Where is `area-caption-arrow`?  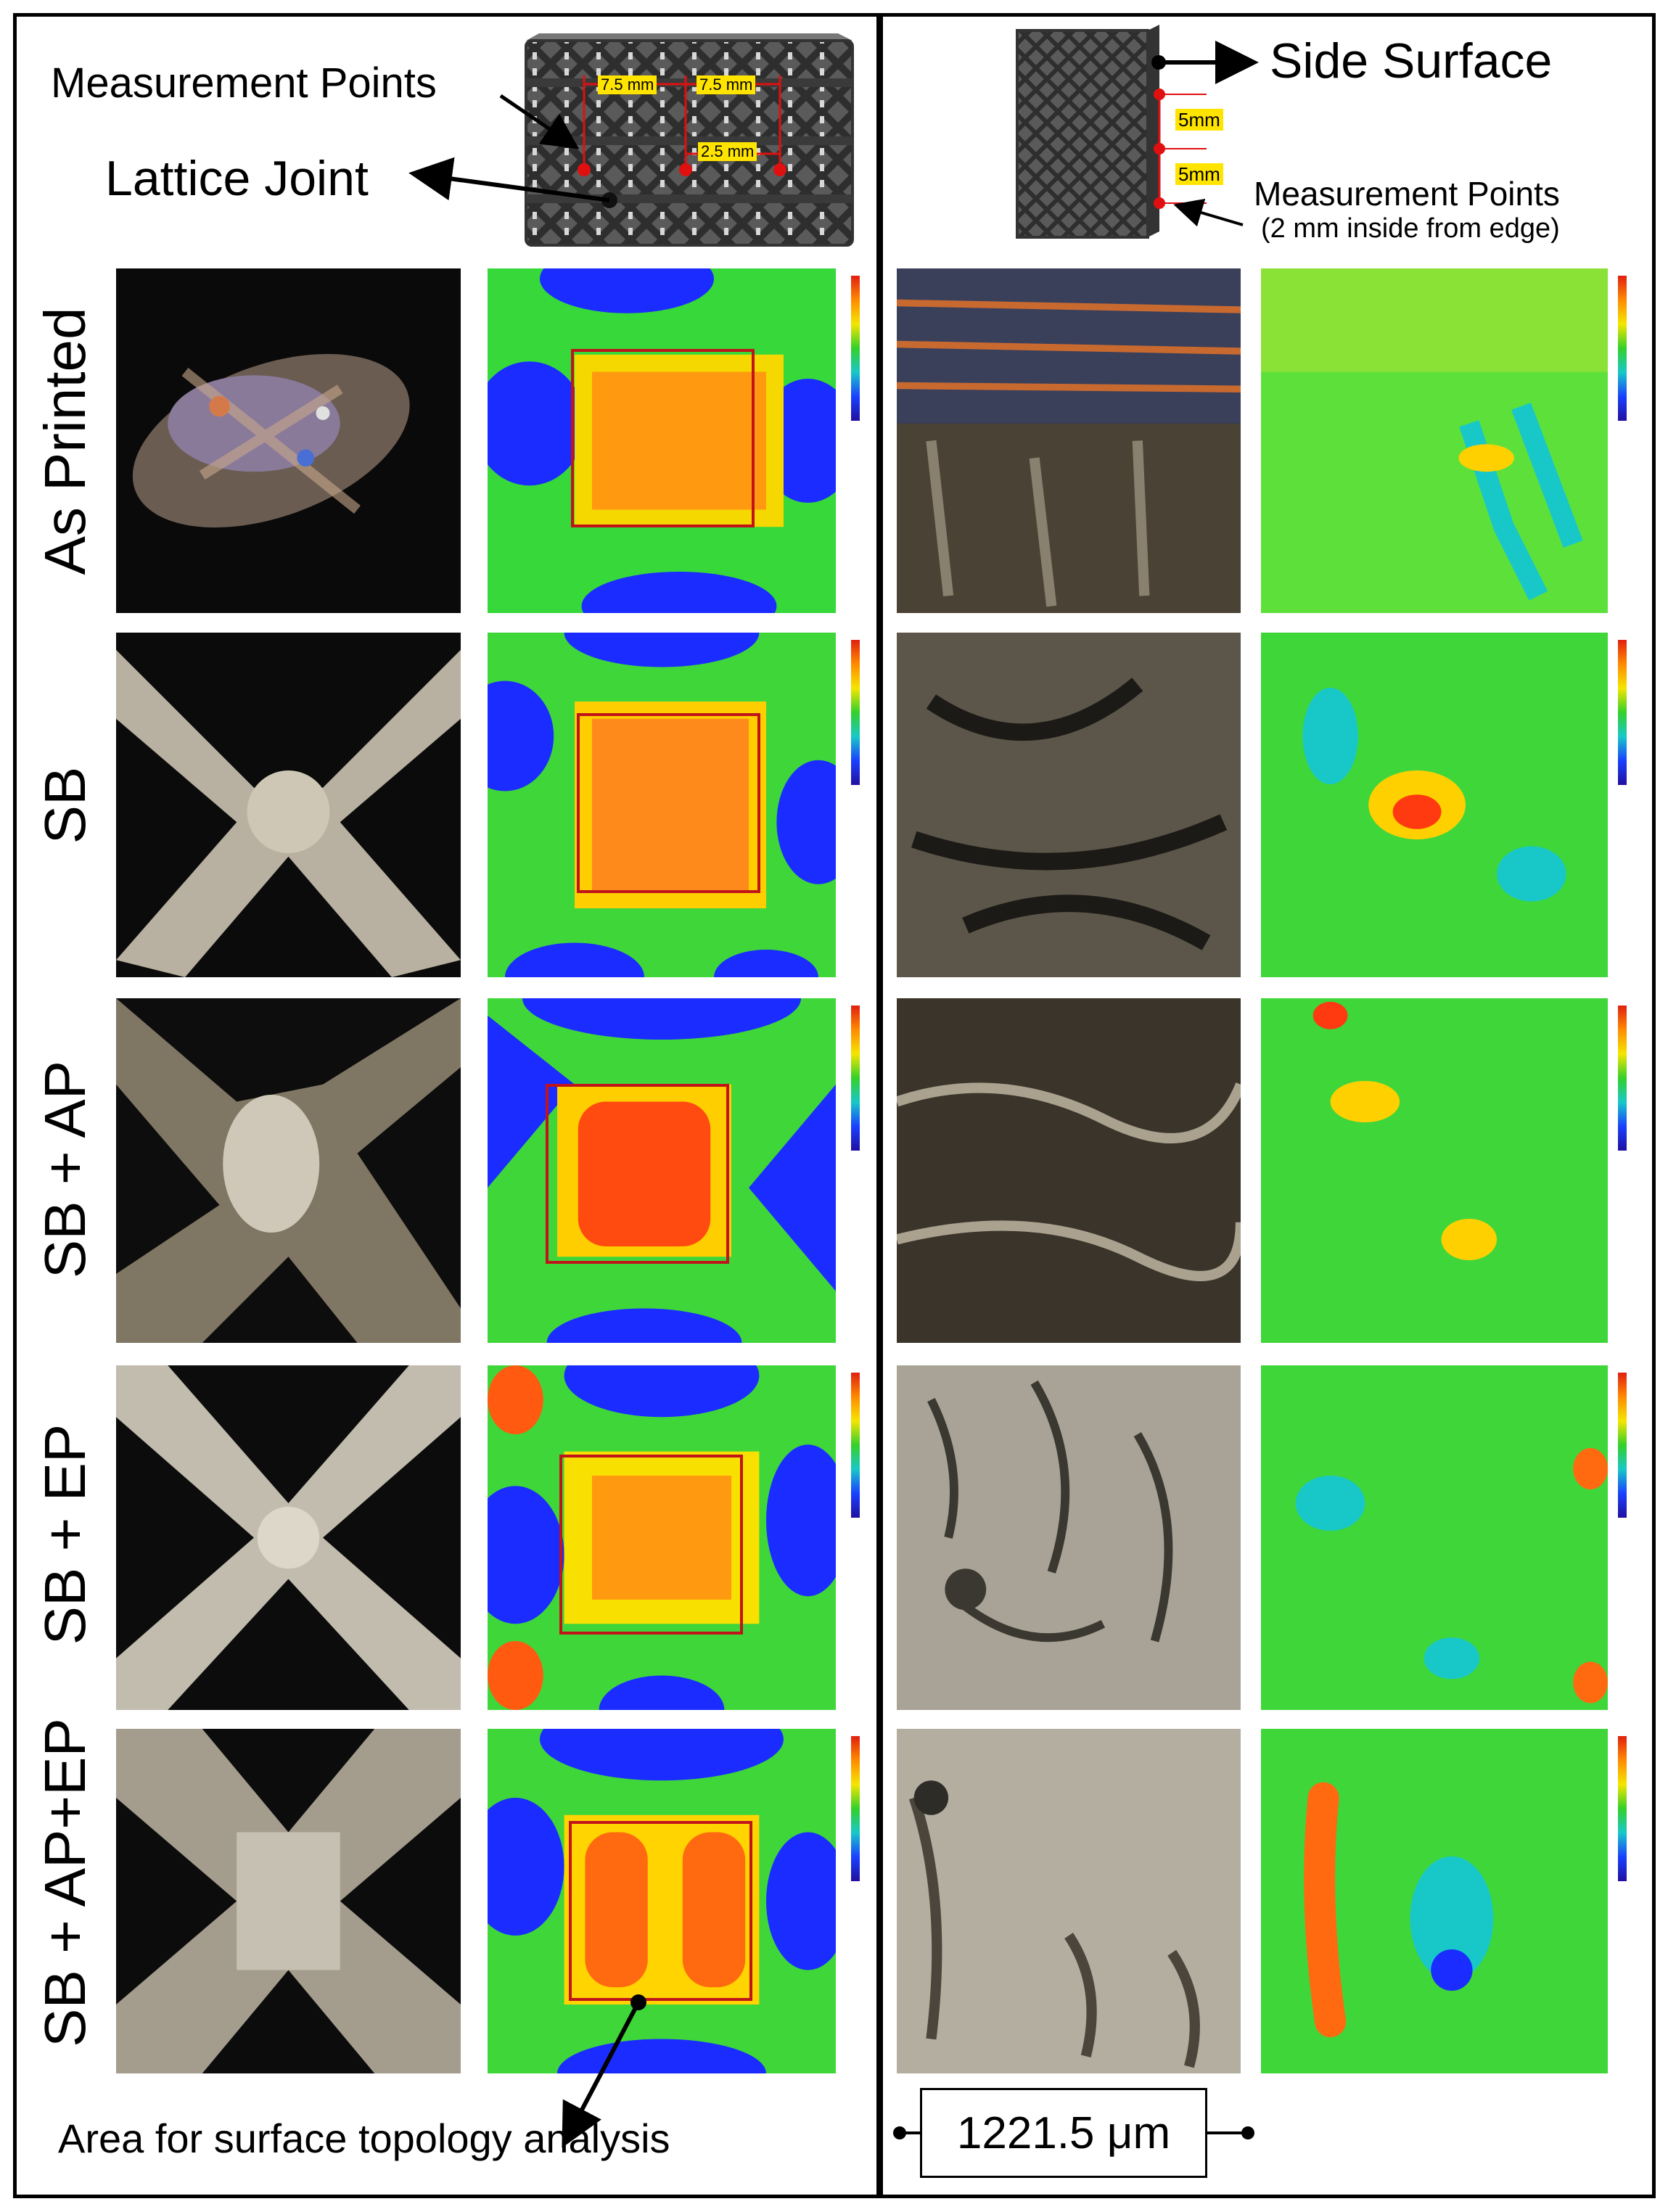 area-caption-arrow is located at coordinates (604, 2071).